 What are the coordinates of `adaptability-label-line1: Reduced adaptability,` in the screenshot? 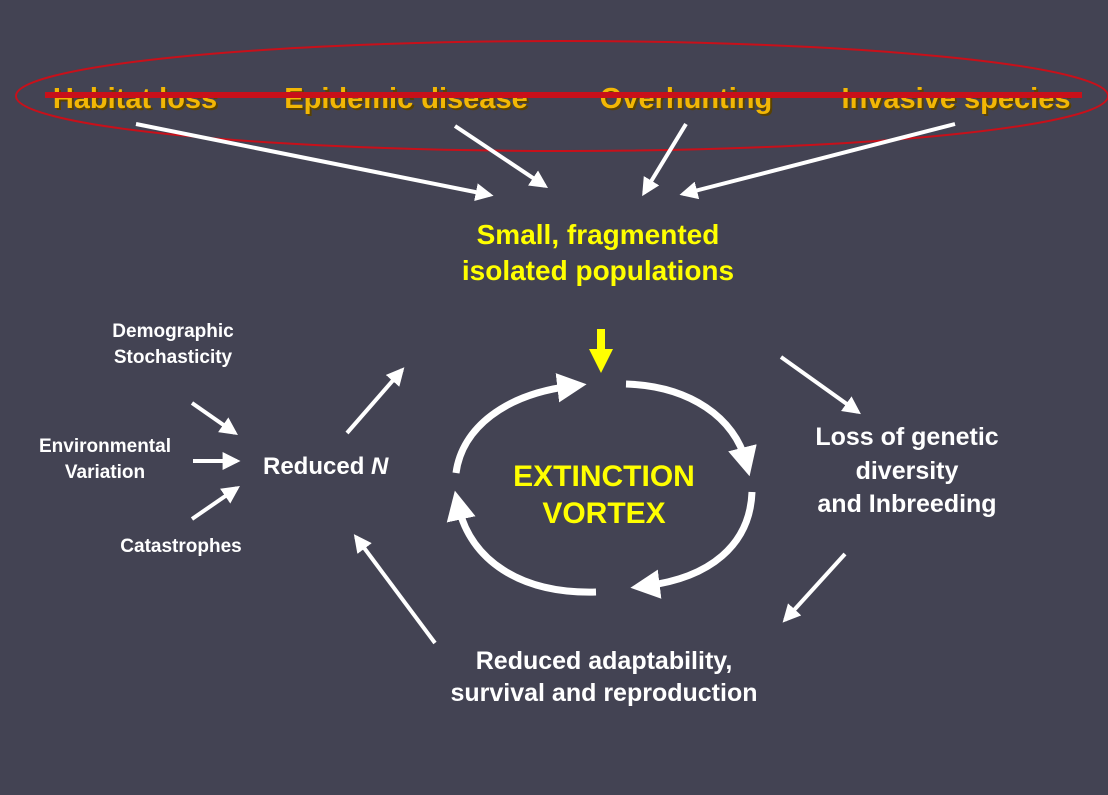 It's located at (604, 661).